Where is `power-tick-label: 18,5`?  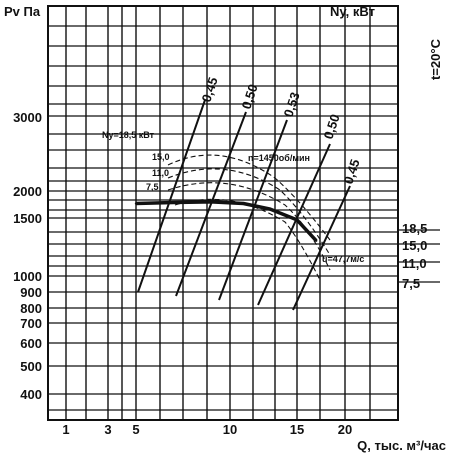 power-tick-label: 18,5 is located at coordinates (414, 228).